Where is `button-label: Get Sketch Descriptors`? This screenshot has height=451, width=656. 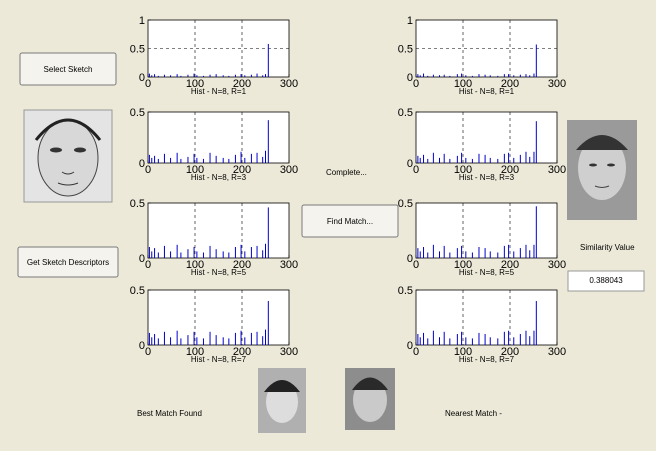
button-label: Get Sketch Descriptors is located at coordinates (68, 262).